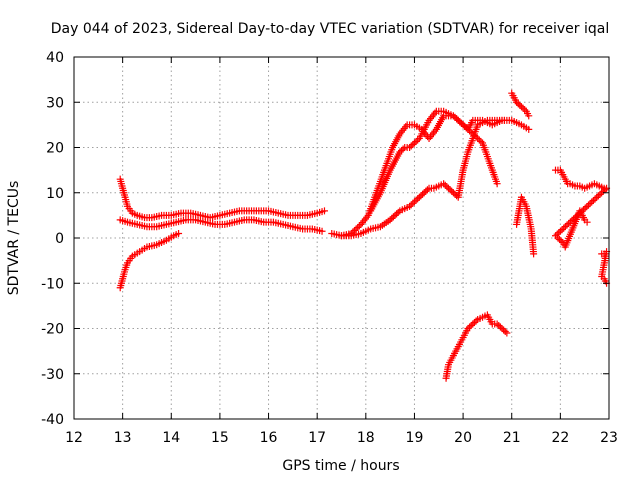 This screenshot has height=480, width=640. What do you see at coordinates (560, 438) in the screenshot?
I see `x-tick-label: 22` at bounding box center [560, 438].